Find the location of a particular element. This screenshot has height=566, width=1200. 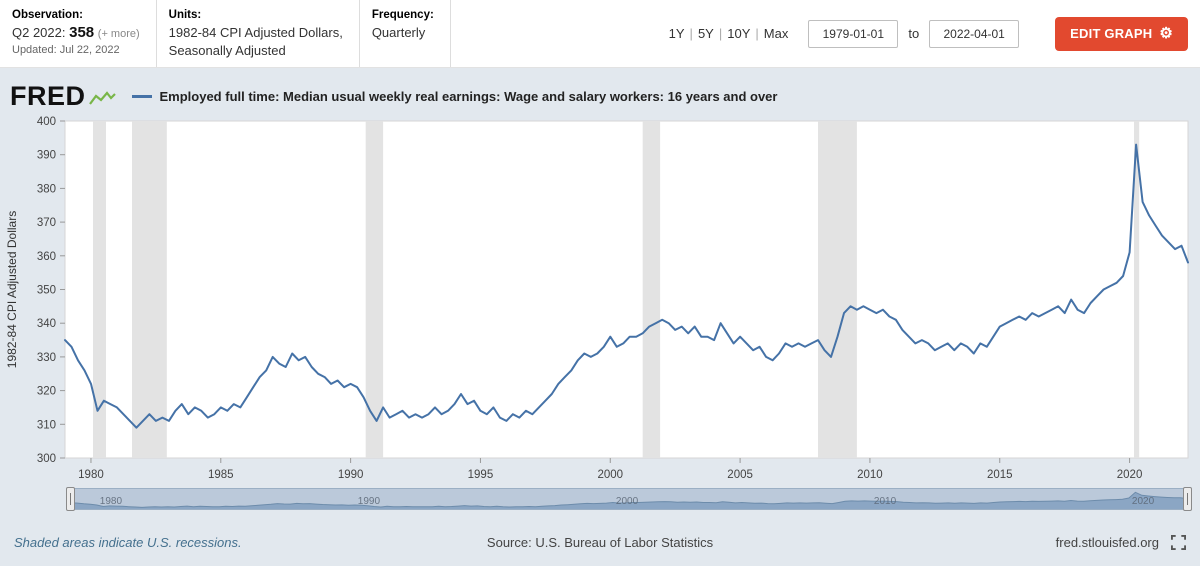

date-range-controls: 1Y | 5Y | 10Y | Max to EDIT GRAPH ⚙ is located at coordinates (933, 33).